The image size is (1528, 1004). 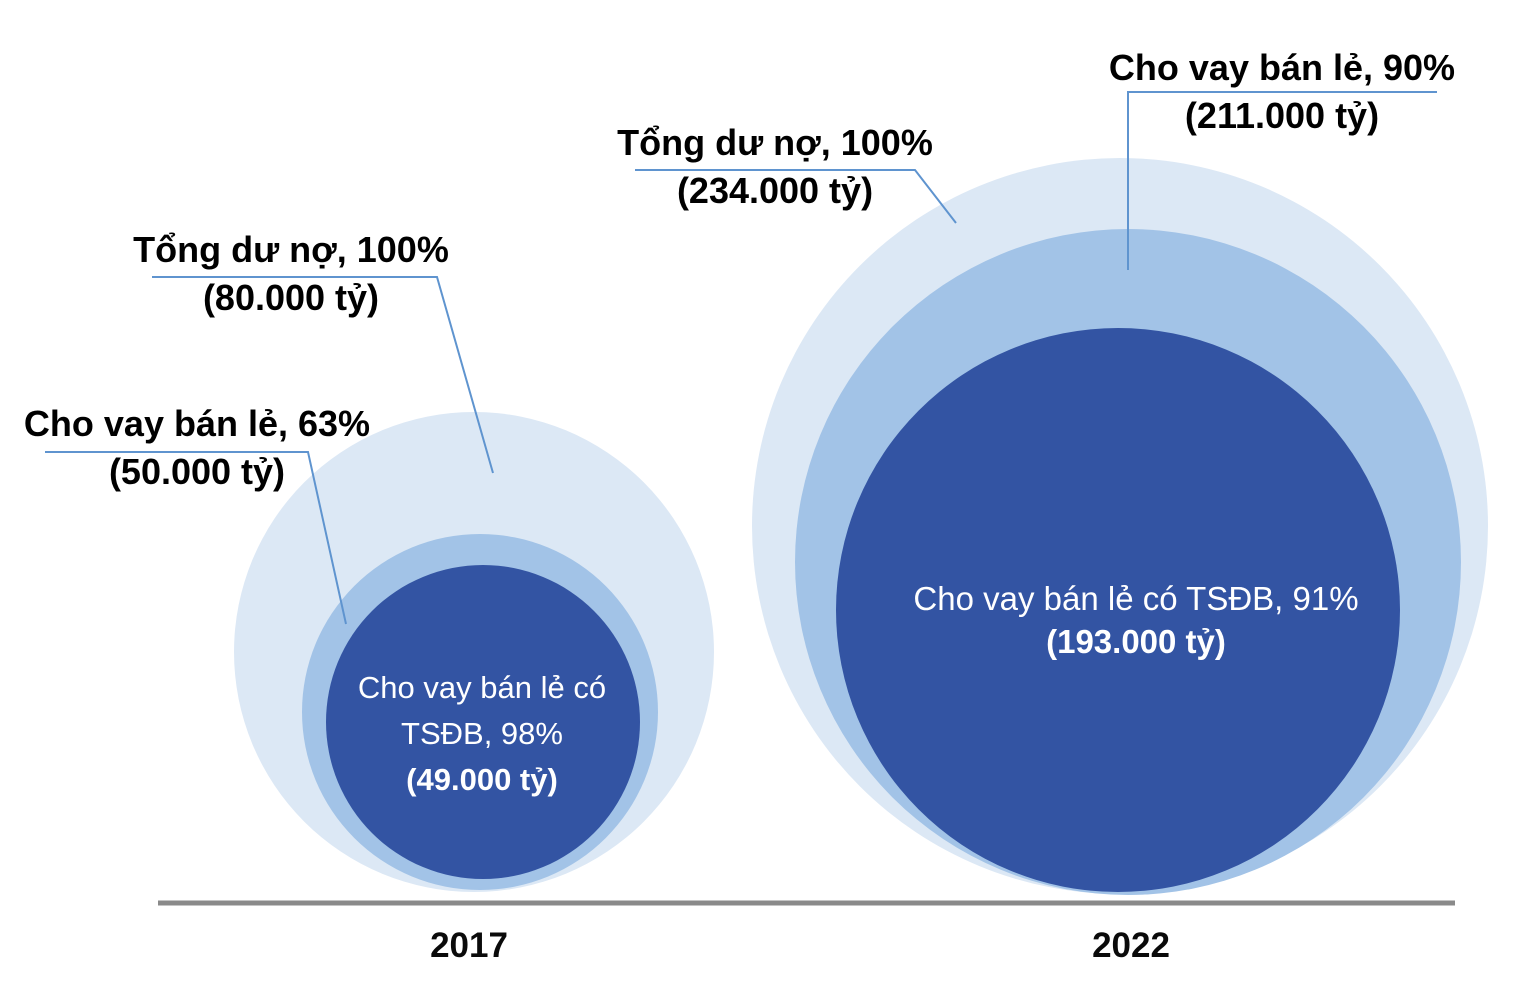 I want to click on bubble-text-2022-value: (193.000 tỷ), so click(x=1136, y=641).